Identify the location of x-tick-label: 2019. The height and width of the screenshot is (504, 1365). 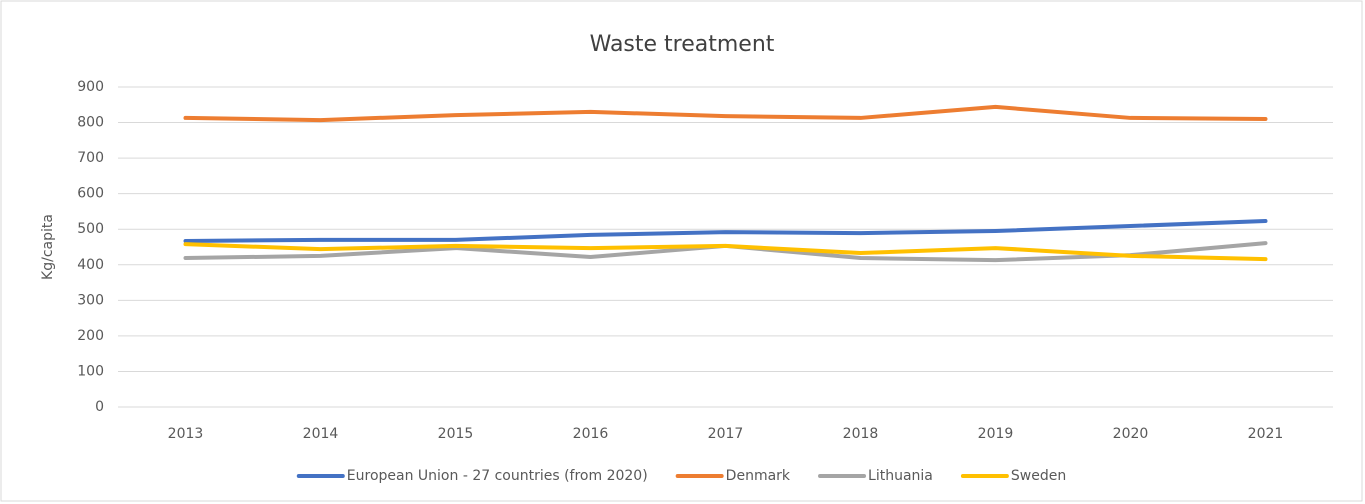
(996, 434).